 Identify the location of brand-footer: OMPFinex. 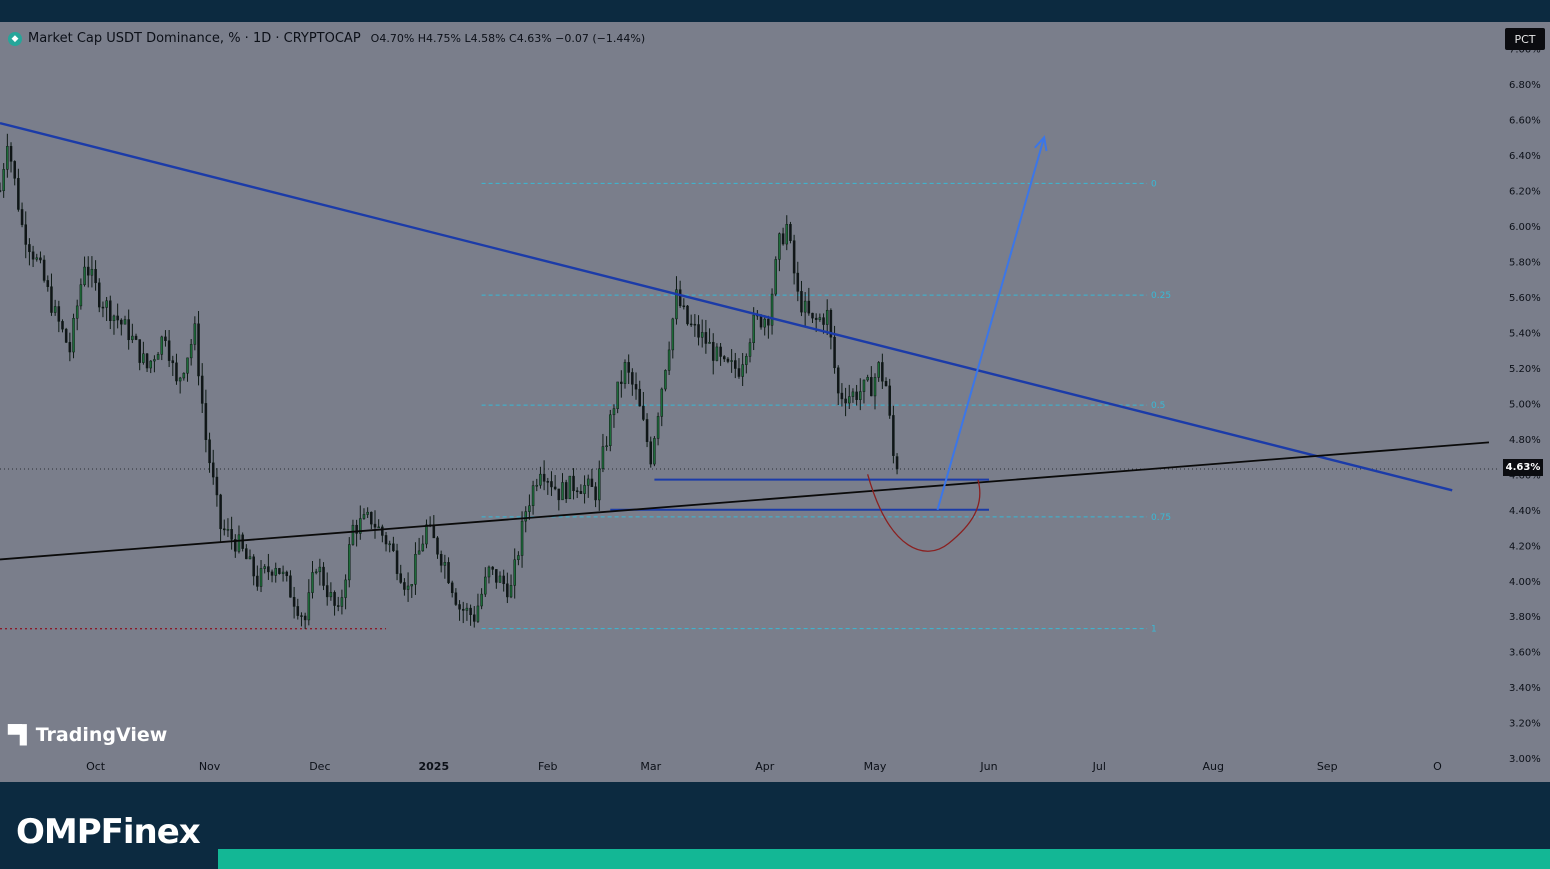
(775, 825).